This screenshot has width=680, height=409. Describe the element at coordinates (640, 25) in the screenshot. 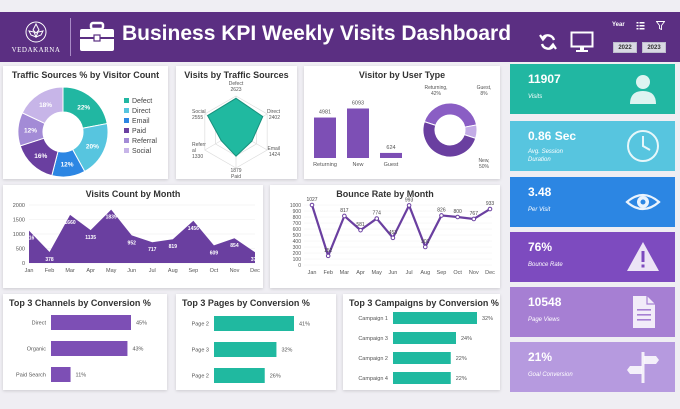

I see `multi-select-icon` at that location.